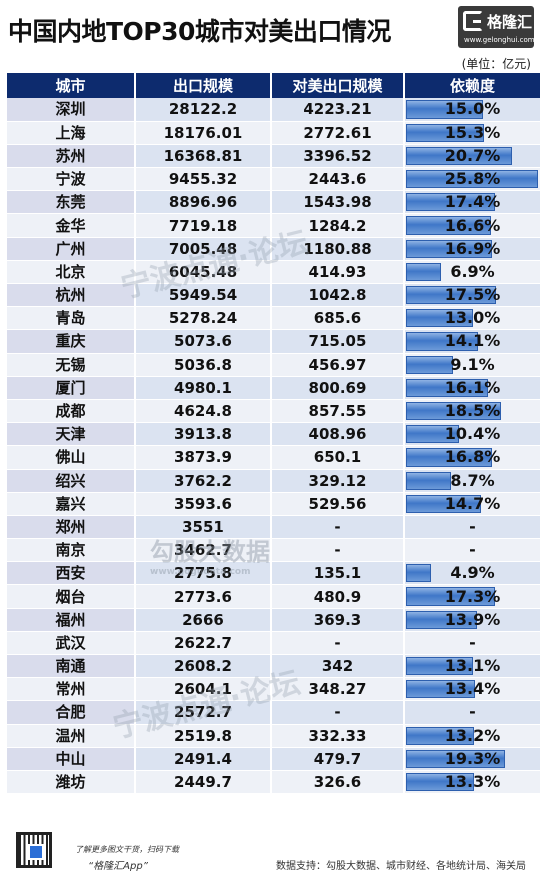 Image resolution: width=541 pixels, height=871 pixels. What do you see at coordinates (274, 85) in the screenshot?
I see `table-header-row: 城市 出口规模 对美出口规模 依赖度` at bounding box center [274, 85].